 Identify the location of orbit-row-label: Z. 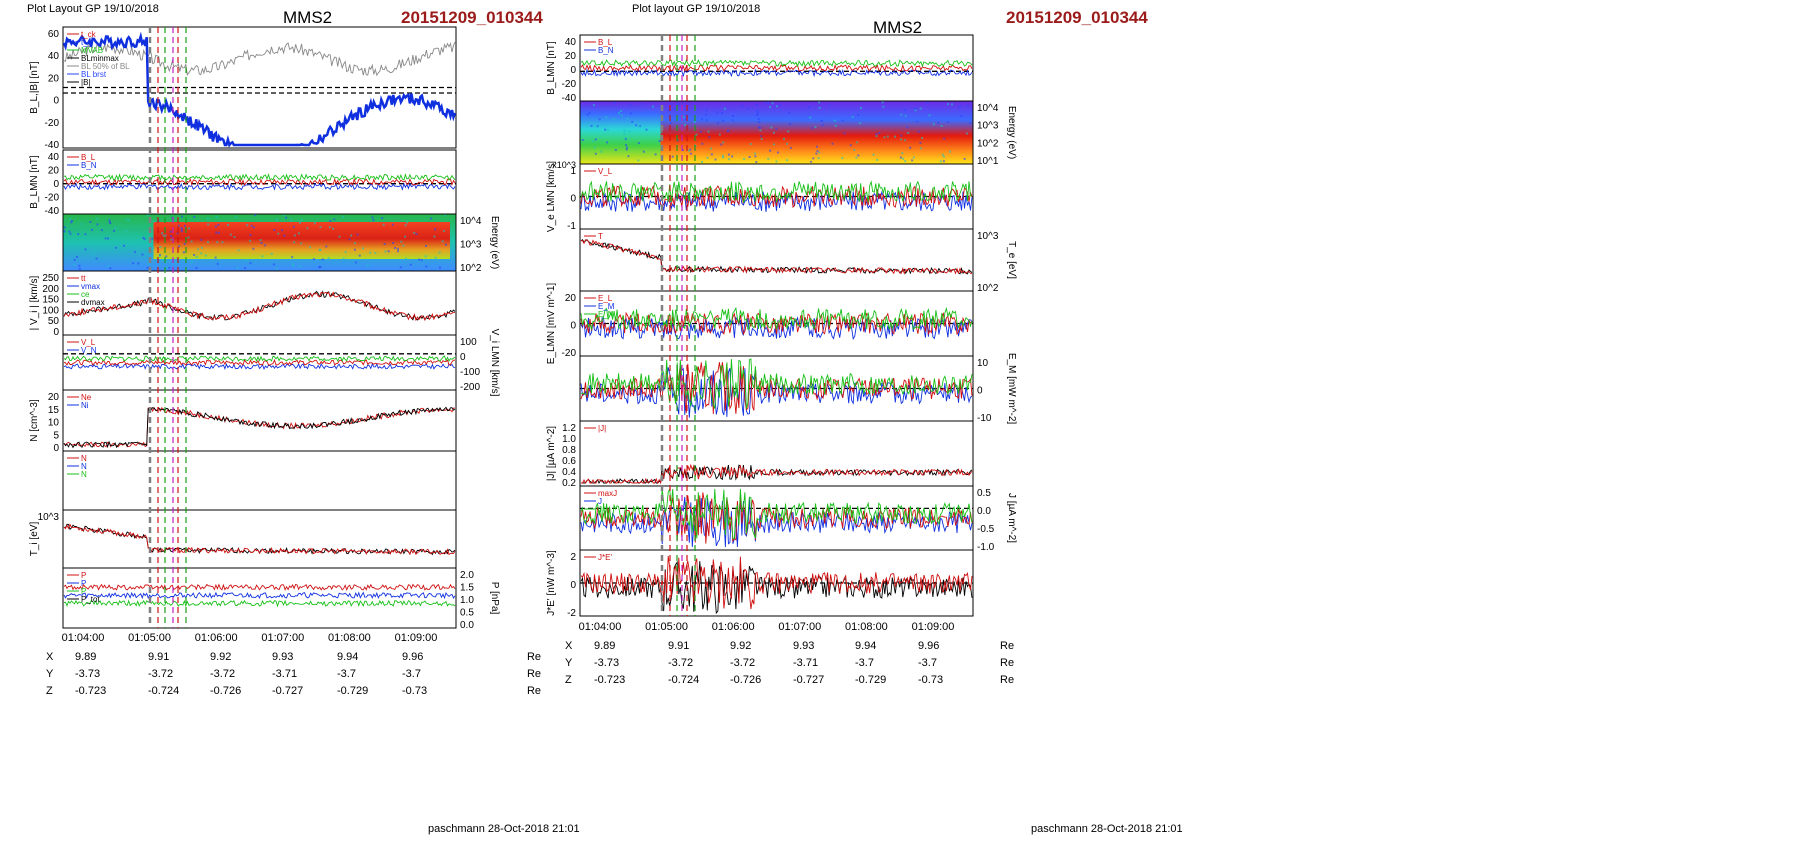
(568, 680).